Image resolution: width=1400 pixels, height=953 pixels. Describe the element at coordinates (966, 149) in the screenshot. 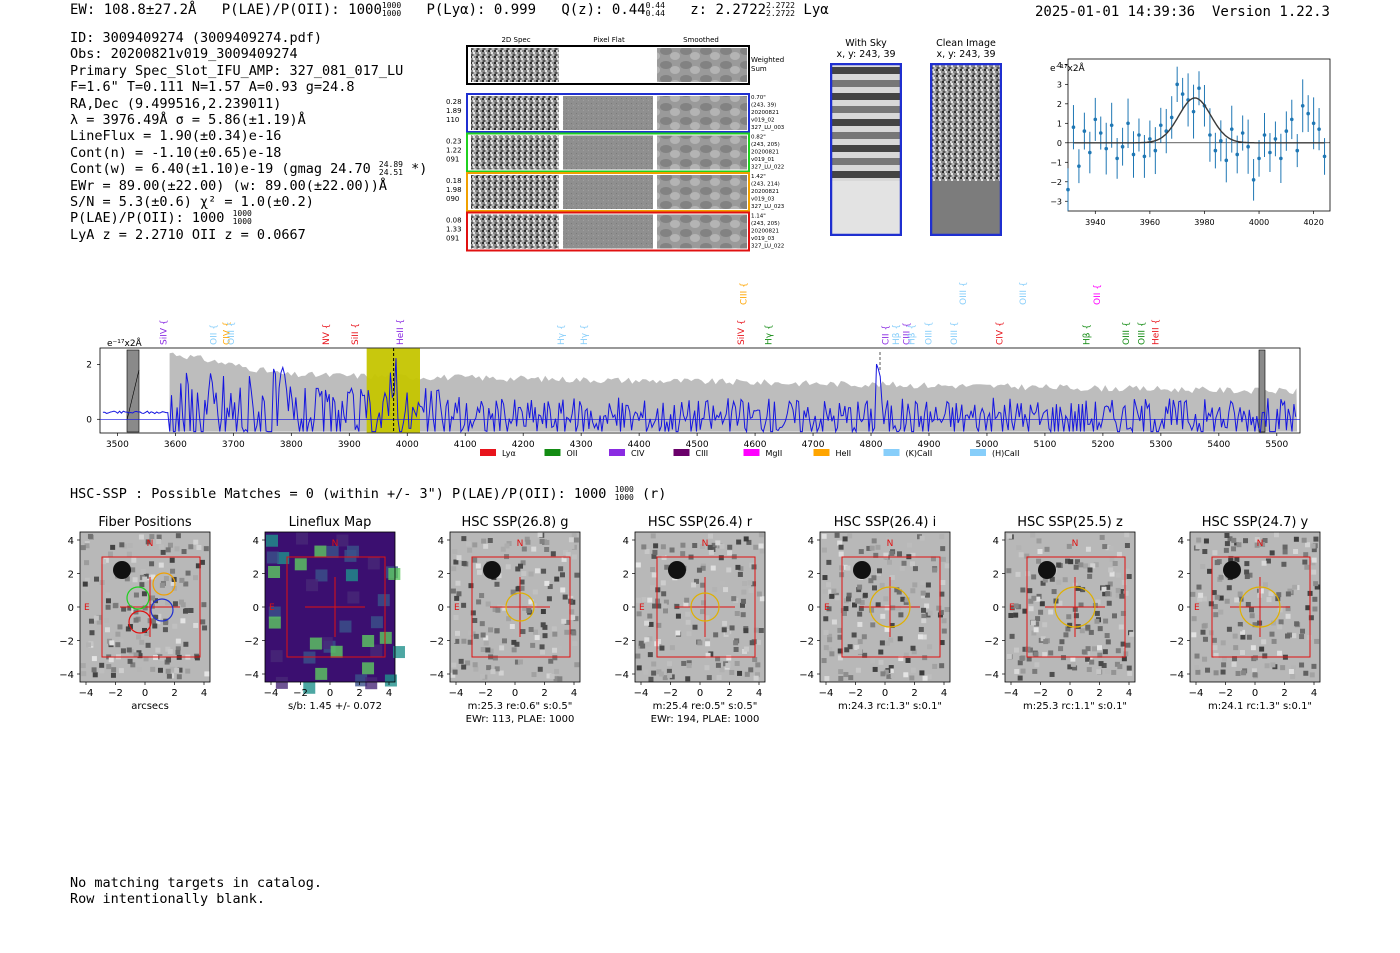

I see `clean-image` at that location.